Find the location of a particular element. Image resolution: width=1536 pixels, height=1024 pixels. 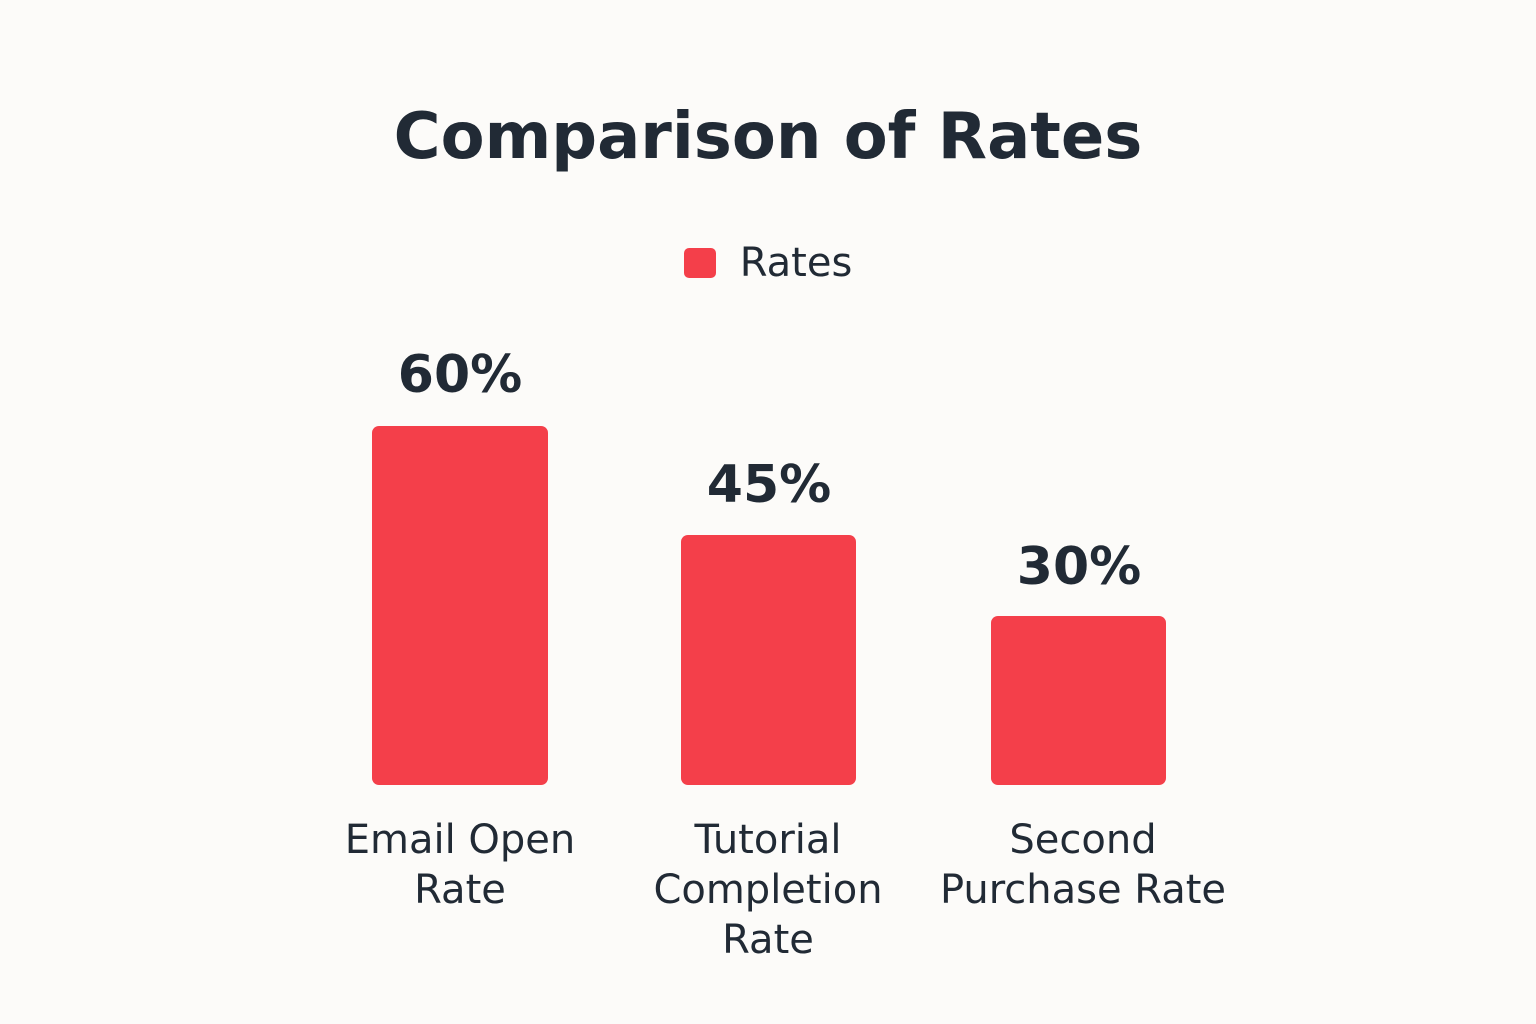

category-label-line: Purchase Rate is located at coordinates (1083, 890).